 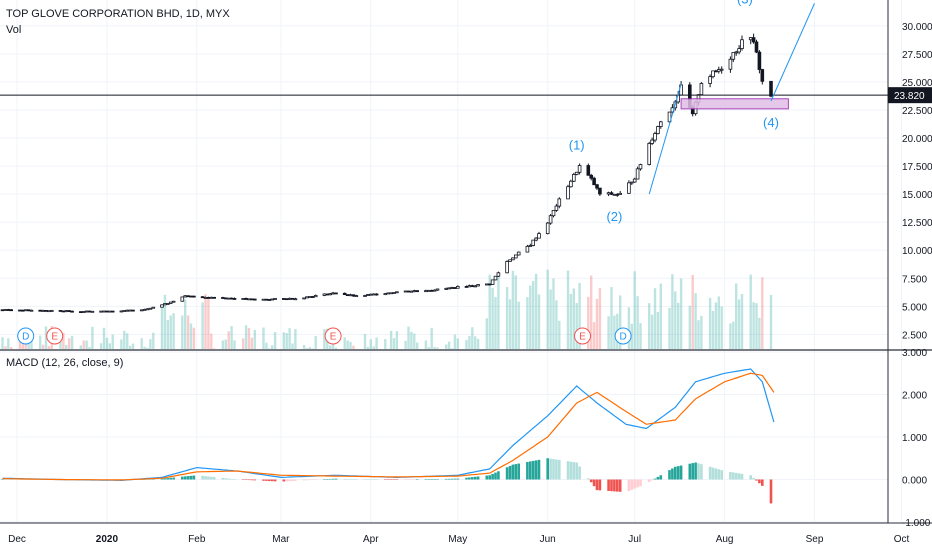 What do you see at coordinates (54, 337) in the screenshot?
I see `event-marker-label: E` at bounding box center [54, 337].